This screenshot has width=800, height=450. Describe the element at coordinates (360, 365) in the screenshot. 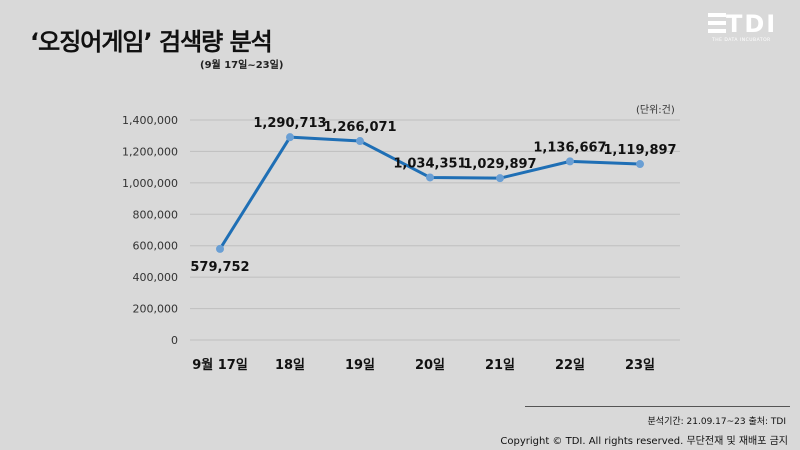

I see `x-tick-label: 19일` at that location.